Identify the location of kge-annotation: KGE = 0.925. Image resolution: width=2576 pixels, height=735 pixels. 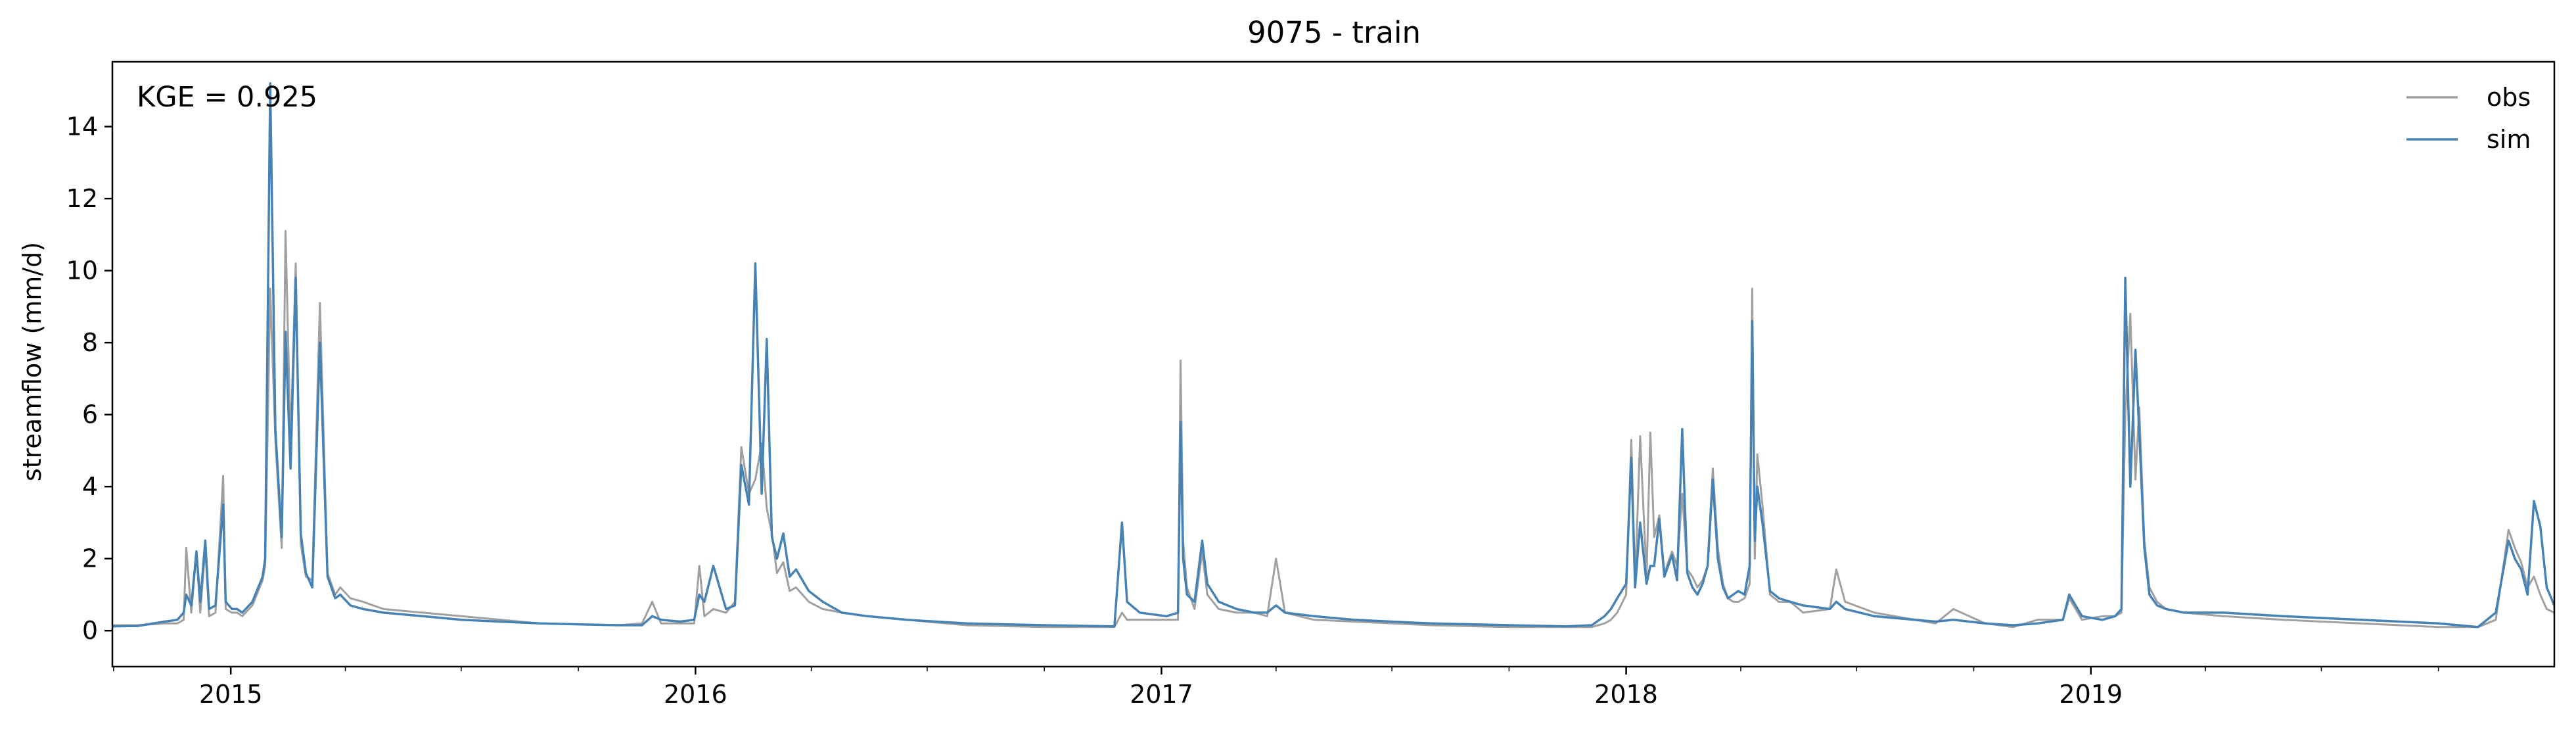
(227, 97).